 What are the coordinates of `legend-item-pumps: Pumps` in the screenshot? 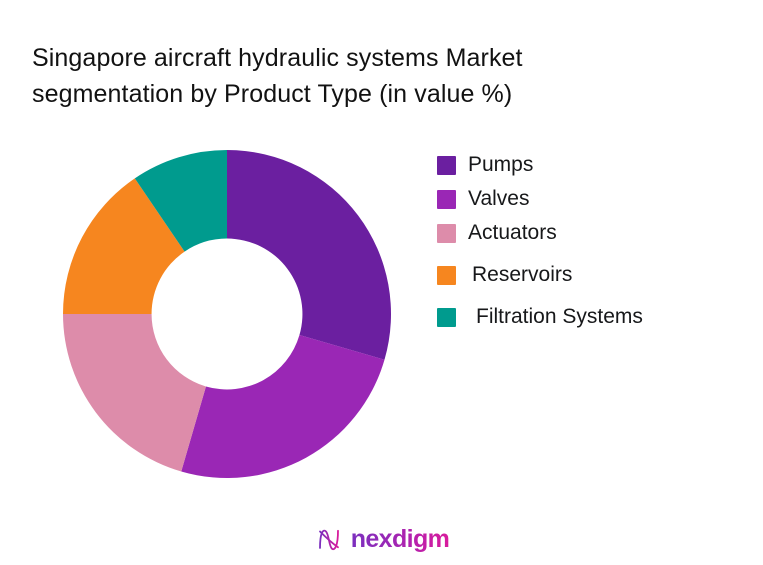 It's located at (587, 165).